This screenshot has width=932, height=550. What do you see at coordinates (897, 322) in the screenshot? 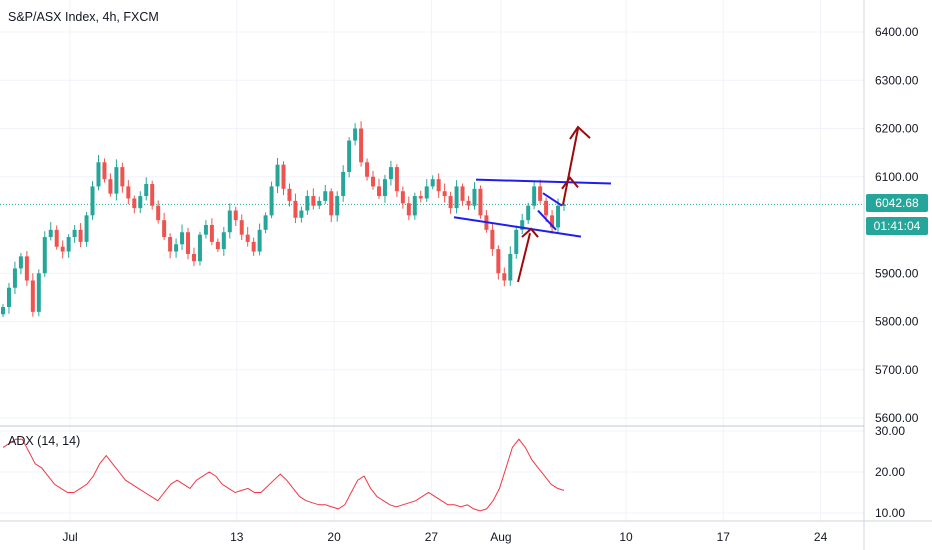
I see `price-tick-label: 5800.00` at bounding box center [897, 322].